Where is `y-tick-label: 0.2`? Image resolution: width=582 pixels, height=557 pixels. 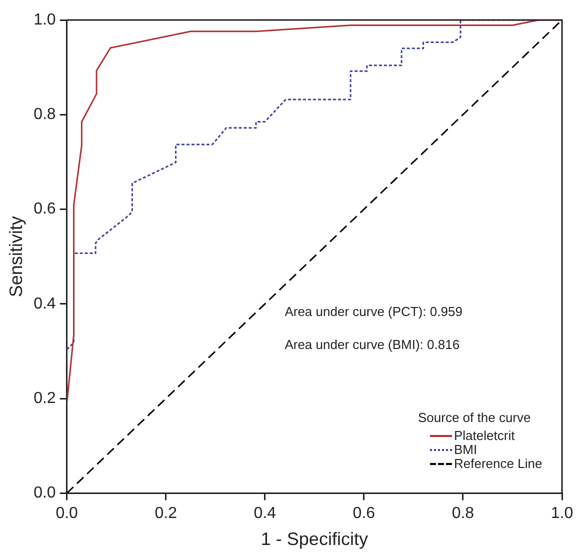 y-tick-label: 0.2 is located at coordinates (45, 398).